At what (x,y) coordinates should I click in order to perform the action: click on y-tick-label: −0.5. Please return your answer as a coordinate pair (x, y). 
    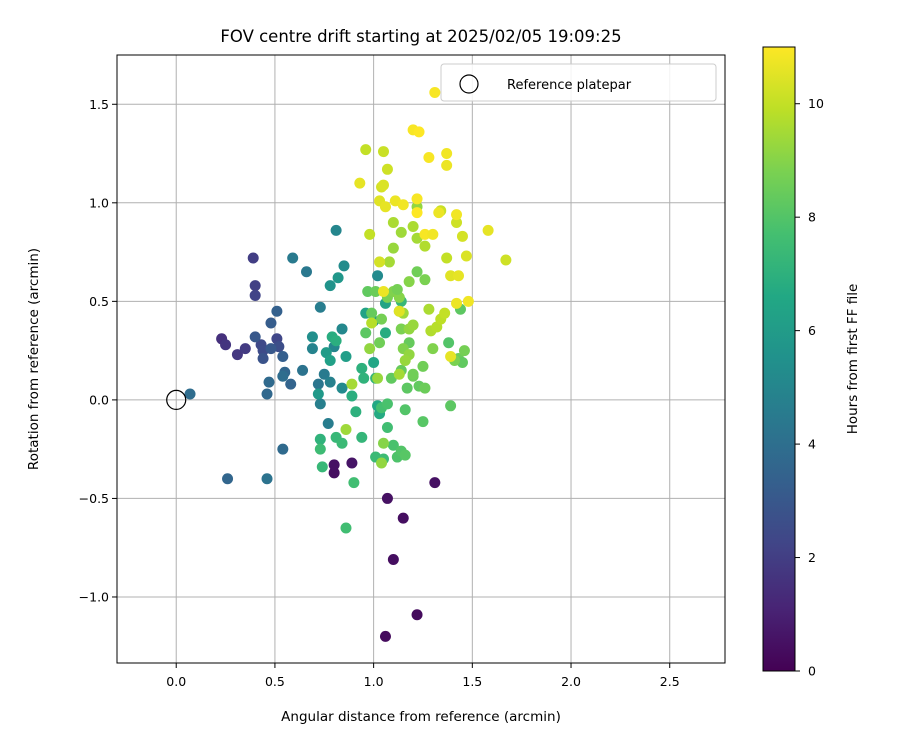
    Looking at the image, I should click on (94, 498).